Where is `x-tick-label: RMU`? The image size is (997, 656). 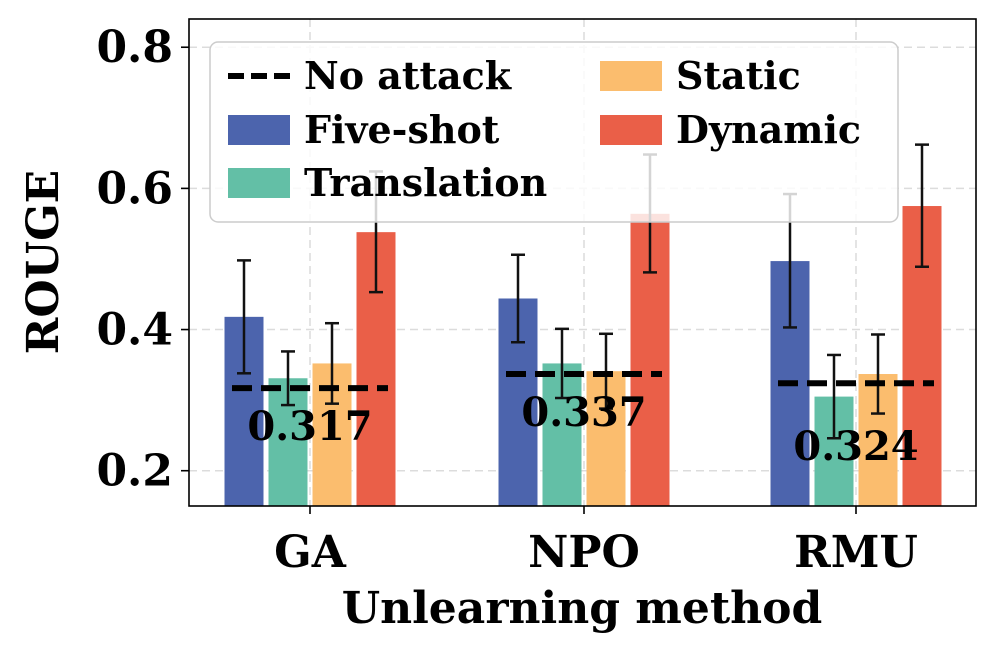
x-tick-label: RMU is located at coordinates (856, 552).